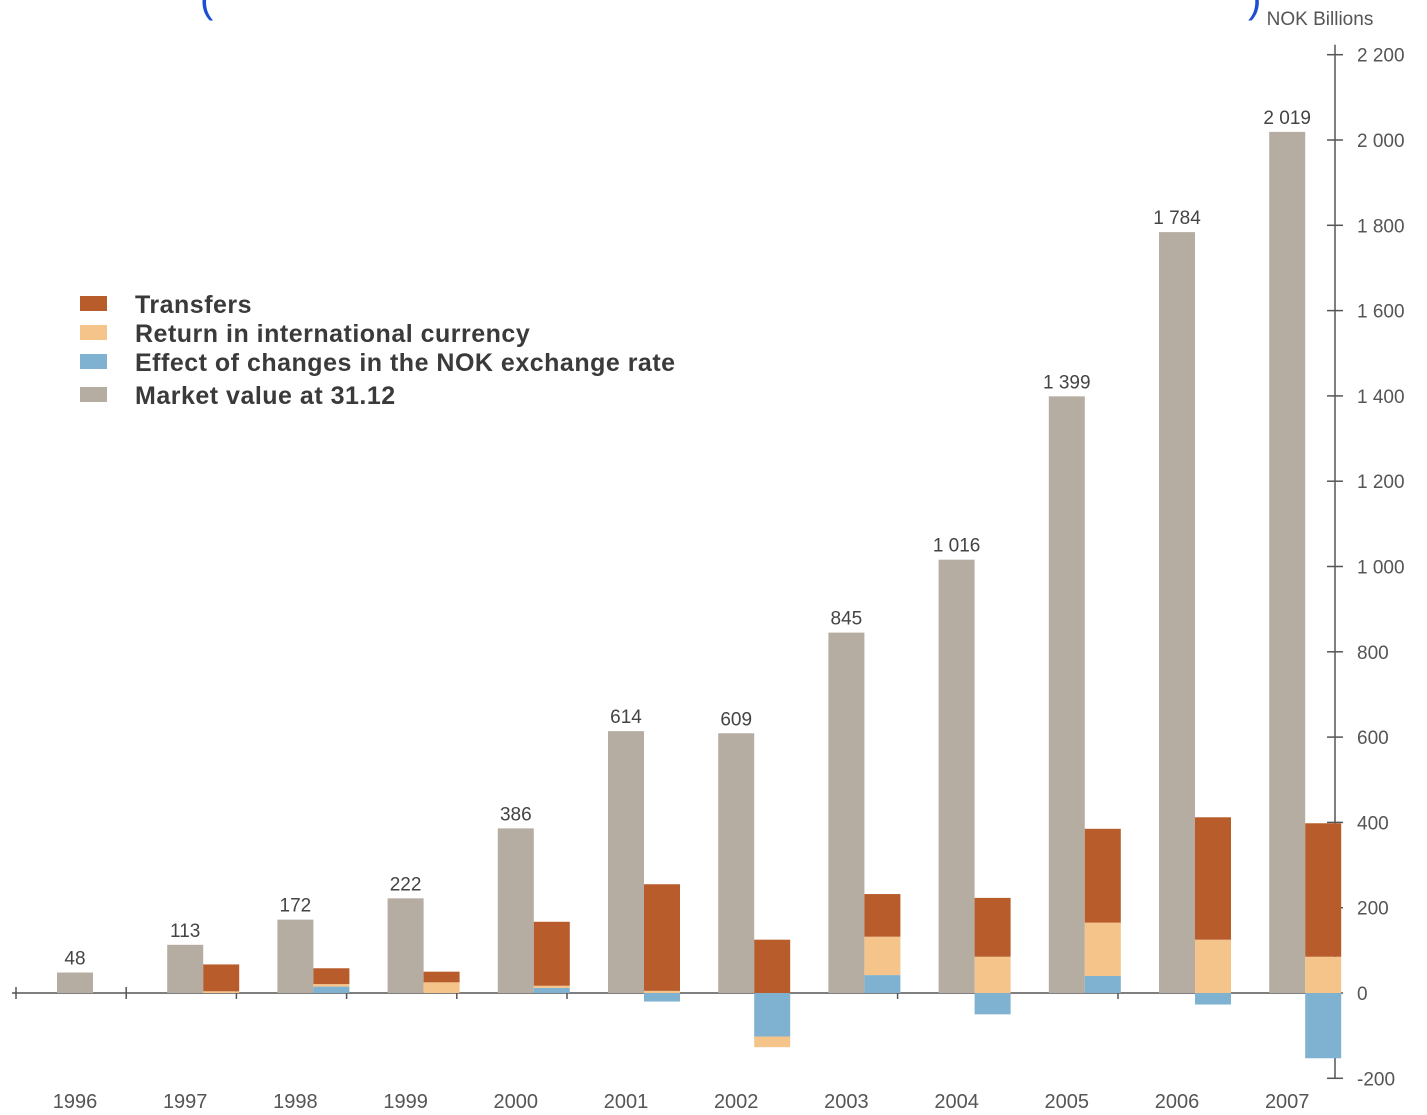 The image size is (1427, 1115). What do you see at coordinates (1381, 226) in the screenshot?
I see `y-tick-label: 1 800` at bounding box center [1381, 226].